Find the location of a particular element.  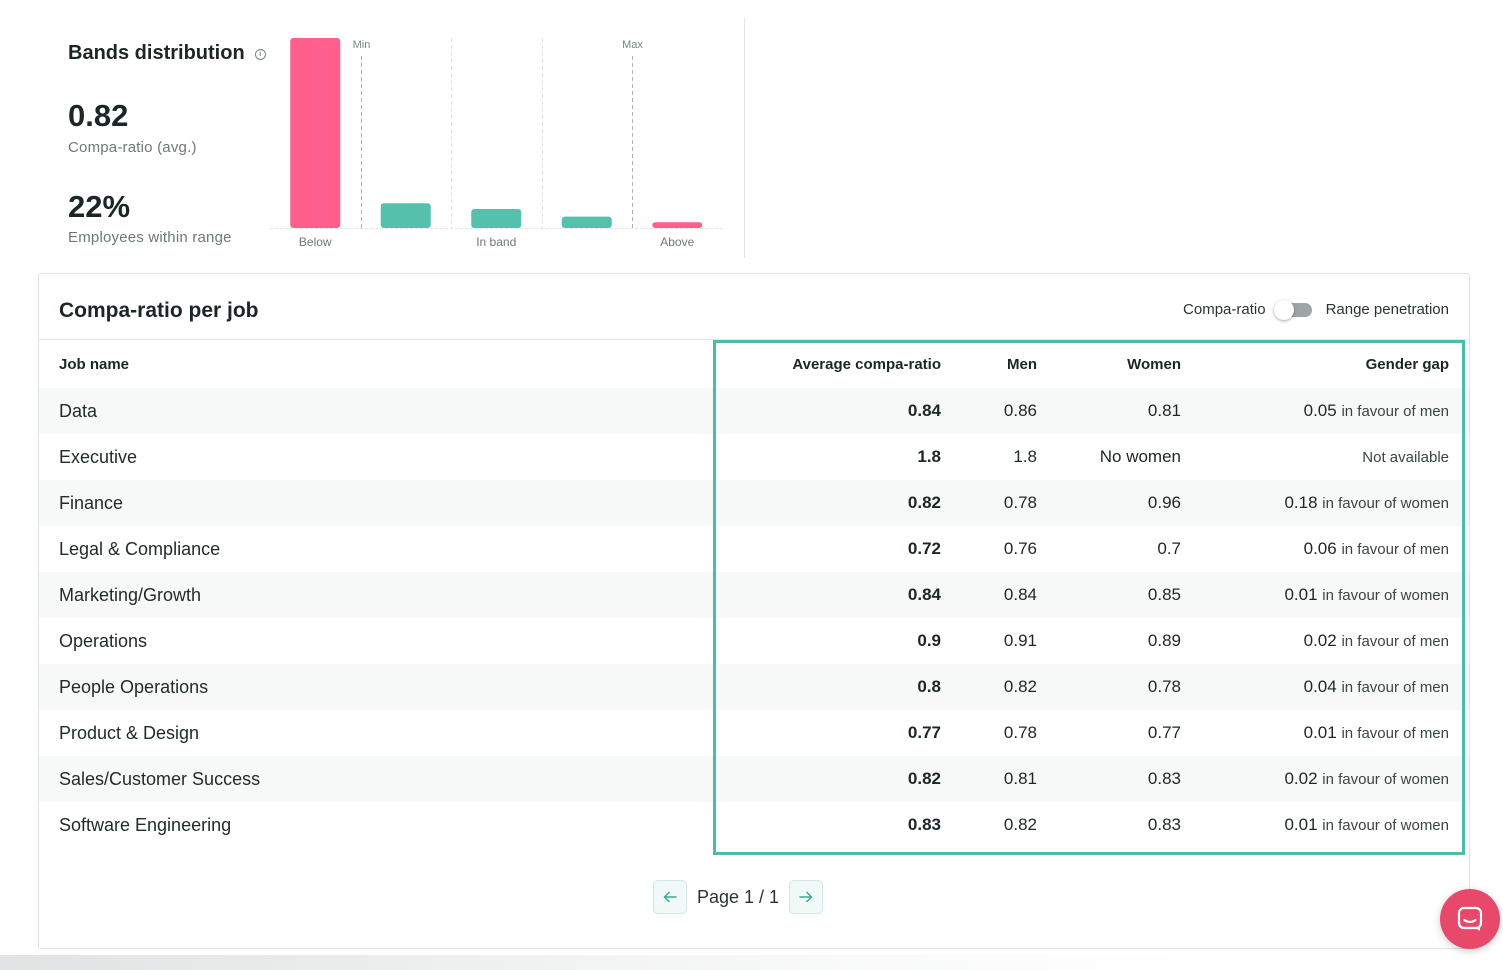

job-name-cell: Software Engineering is located at coordinates (145, 824).